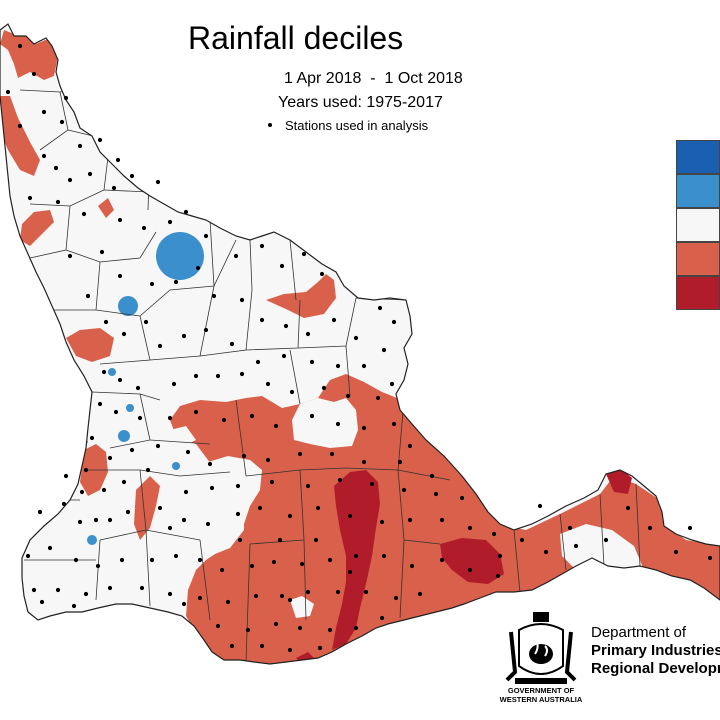  What do you see at coordinates (348, 125) in the screenshot?
I see `stations-legend: Stations used in analysis` at bounding box center [348, 125].